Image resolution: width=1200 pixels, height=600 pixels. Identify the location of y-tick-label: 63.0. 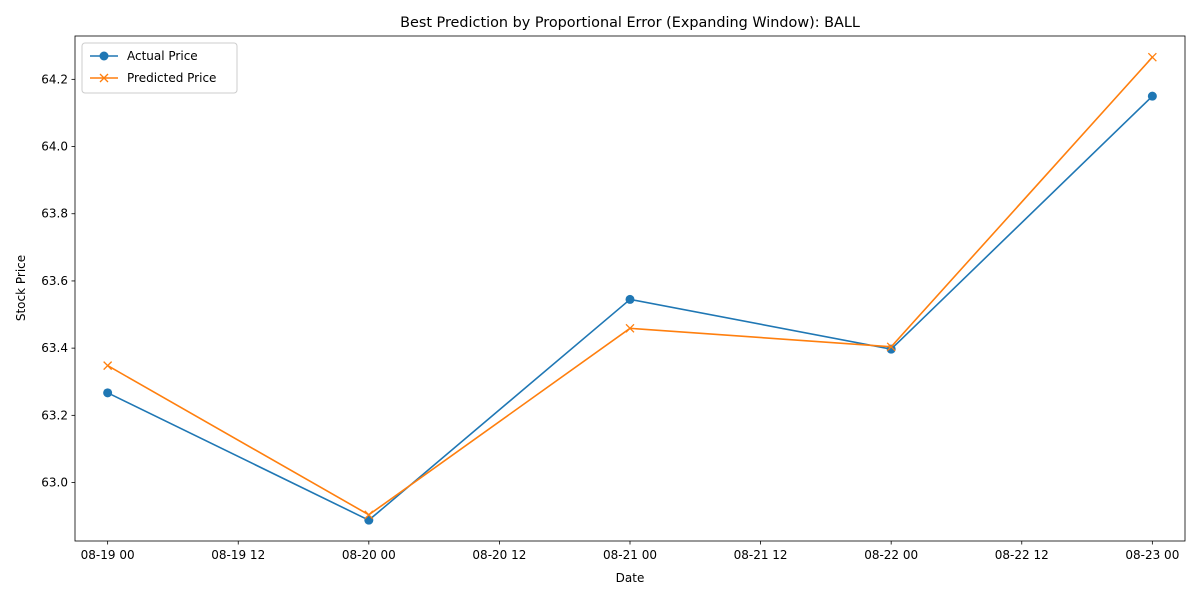
(54, 483).